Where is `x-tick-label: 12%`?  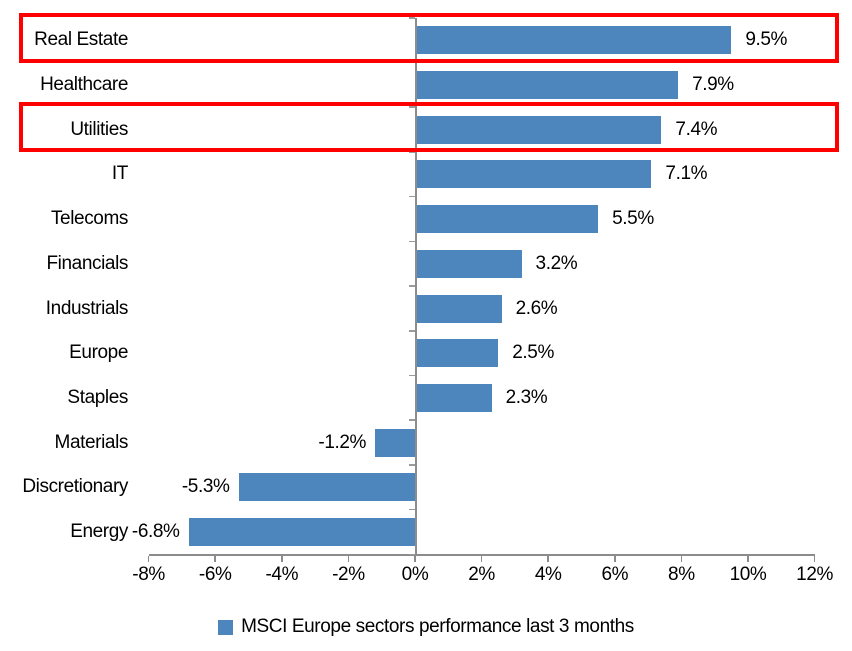 x-tick-label: 12% is located at coordinates (814, 574).